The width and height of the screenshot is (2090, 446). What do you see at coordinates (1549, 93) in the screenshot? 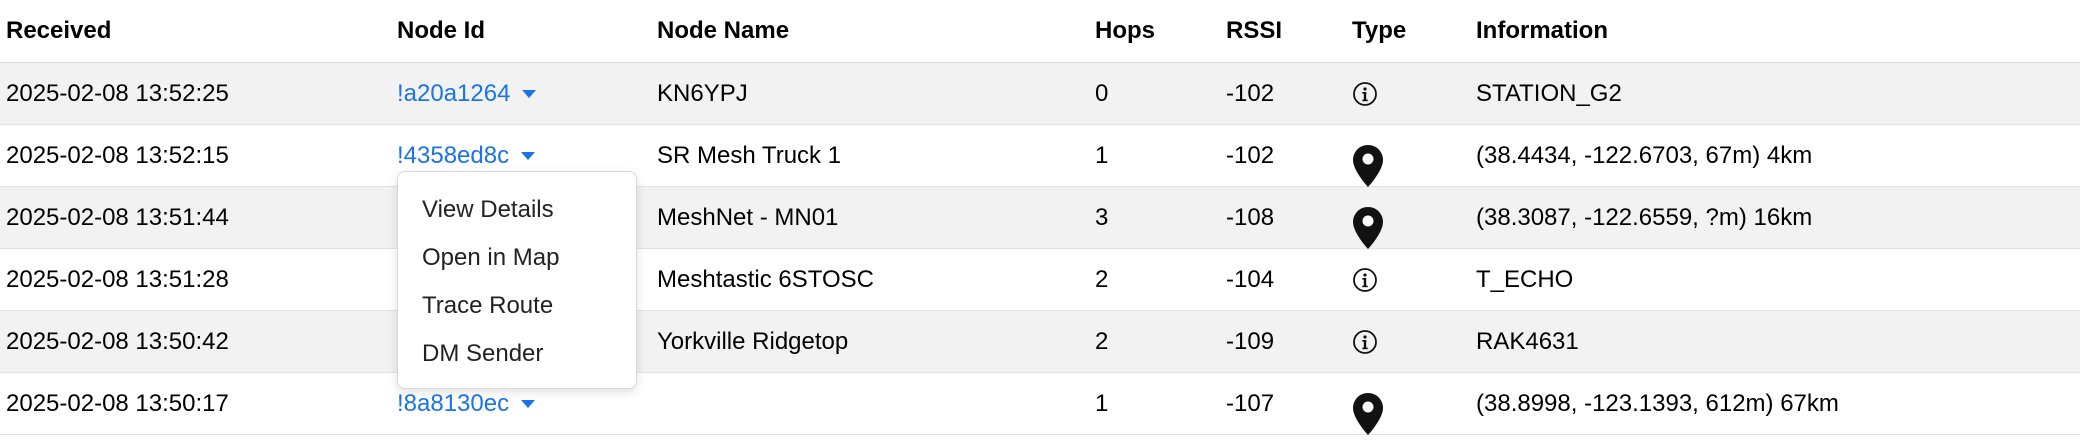
I see `information-cell: STATION_G2` at bounding box center [1549, 93].